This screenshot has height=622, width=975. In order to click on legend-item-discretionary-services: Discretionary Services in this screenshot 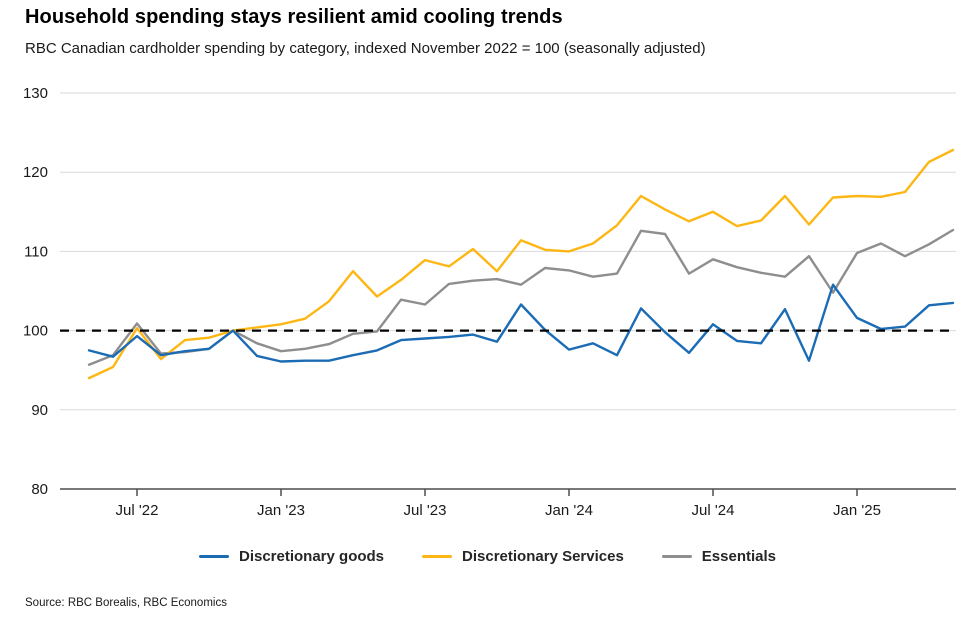, I will do `click(523, 556)`.